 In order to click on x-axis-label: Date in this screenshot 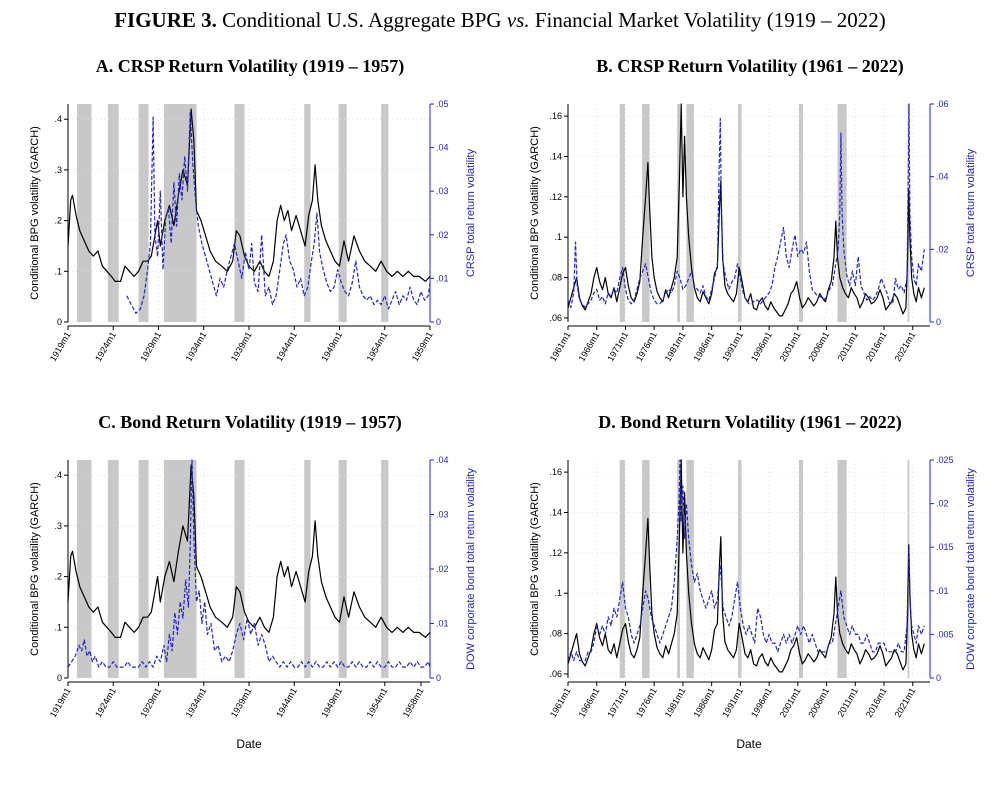, I will do `click(249, 744)`.